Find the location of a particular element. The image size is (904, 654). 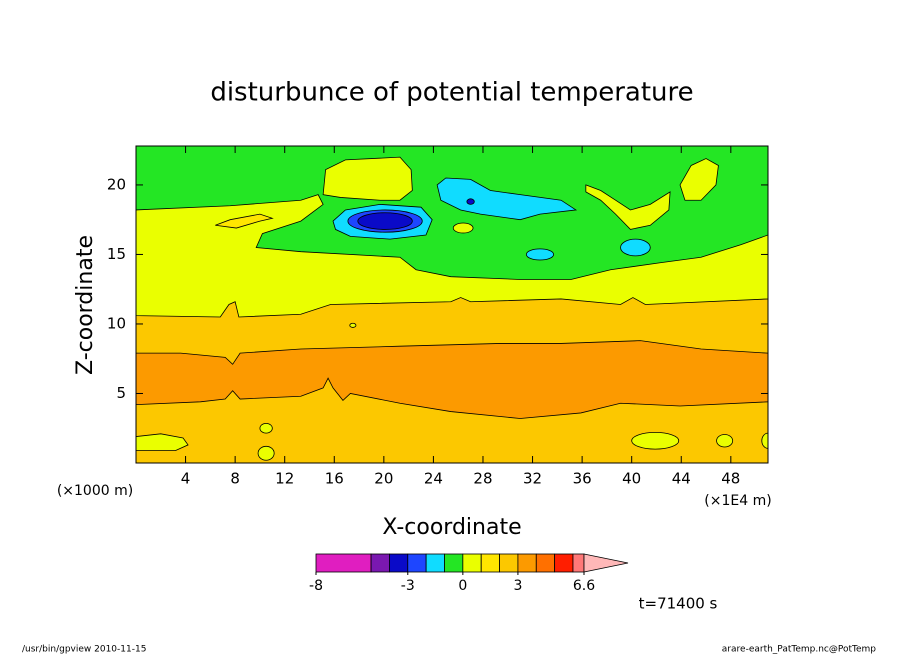

x-unit-left: (×1000 m) is located at coordinates (95, 491).